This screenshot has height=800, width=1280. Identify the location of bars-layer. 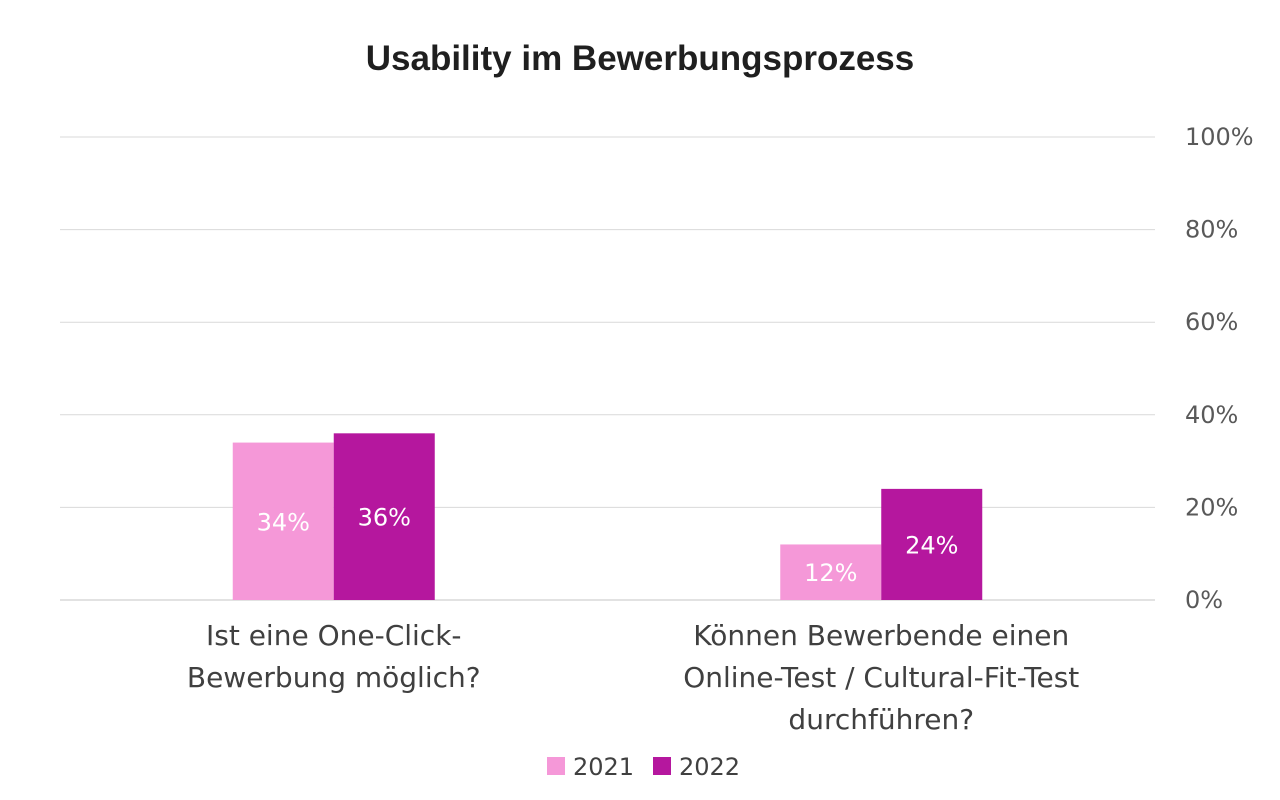
(607, 516).